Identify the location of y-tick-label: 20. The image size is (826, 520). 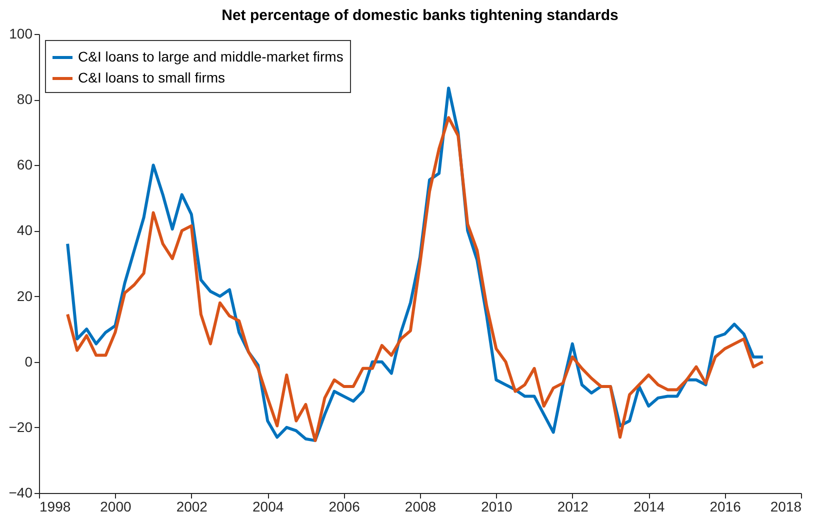
(24, 296).